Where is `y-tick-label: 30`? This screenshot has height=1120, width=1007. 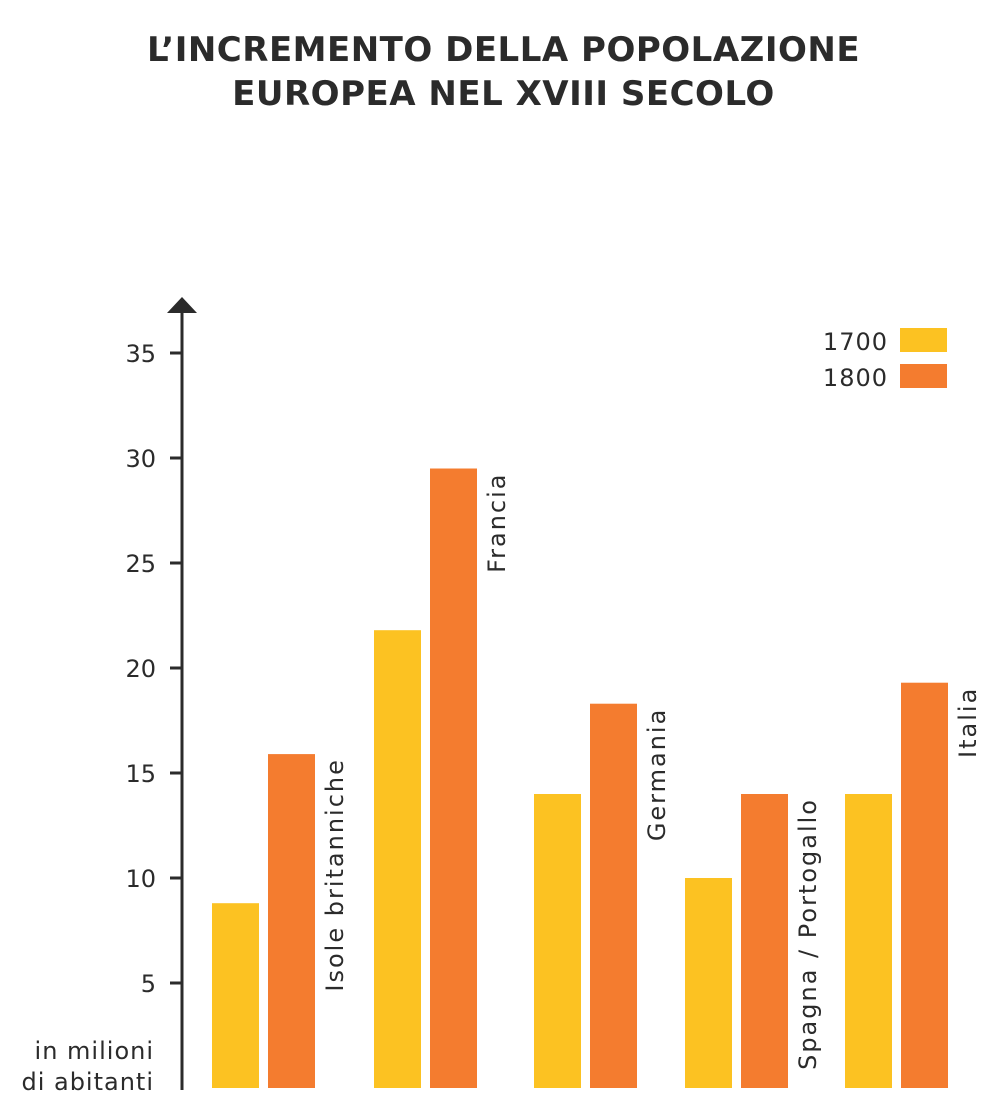
y-tick-label: 30 is located at coordinates (140, 459).